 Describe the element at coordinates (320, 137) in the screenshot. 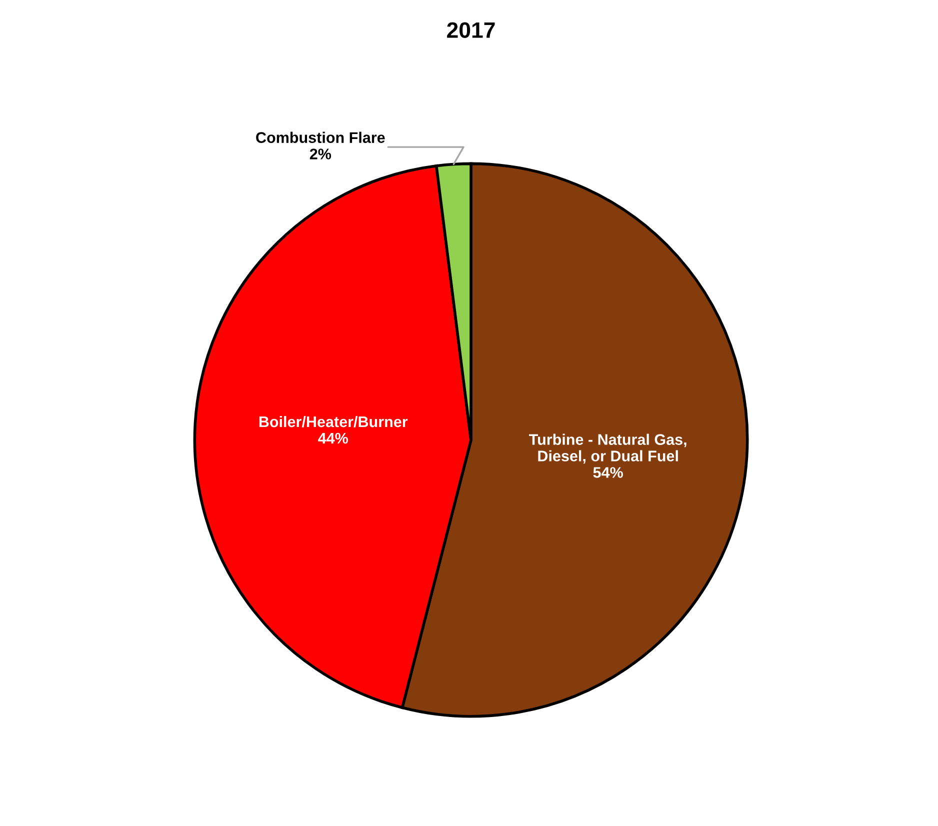

I see `slice-label: Combustion Flare` at that location.